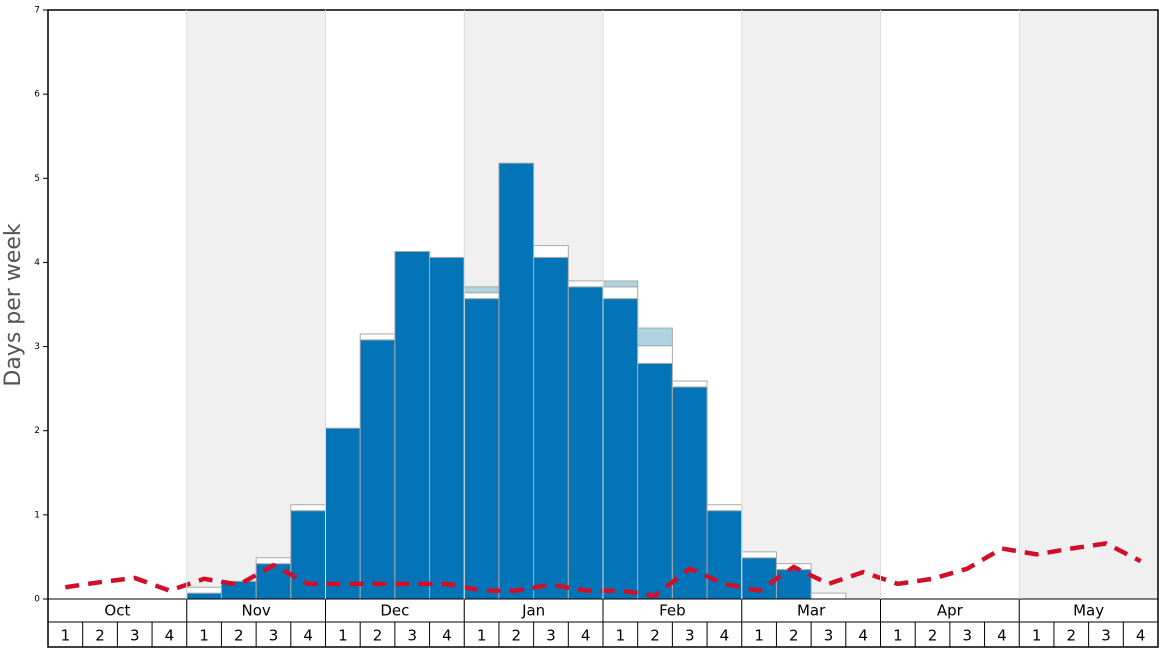 This screenshot has height=648, width=1168. Describe the element at coordinates (533, 611) in the screenshot. I see `month-label: Jan` at that location.